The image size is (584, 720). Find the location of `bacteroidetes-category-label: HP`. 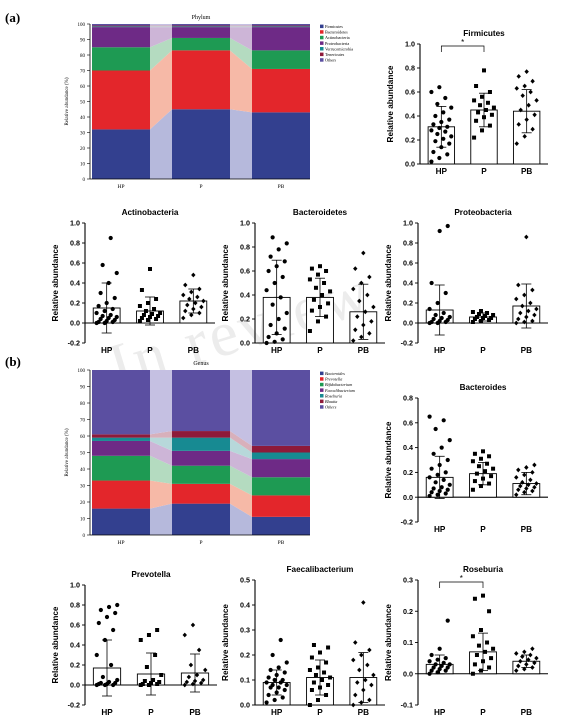

bacteroidetes-category-label: HP is located at coordinates (277, 350).